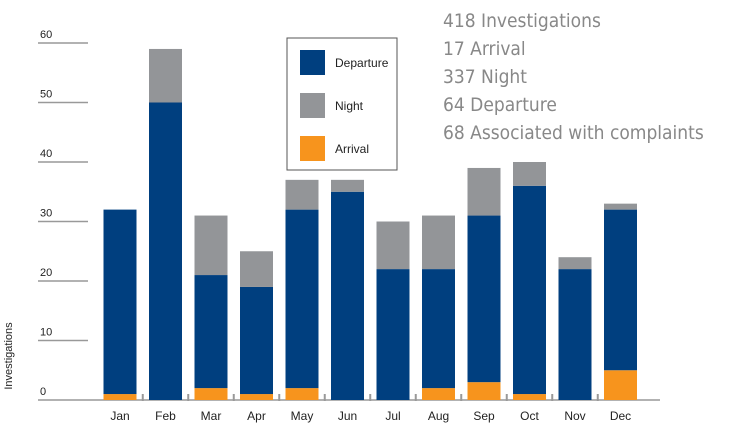 The width and height of the screenshot is (729, 424). Describe the element at coordinates (165, 416) in the screenshot. I see `x-tick-label: Feb` at that location.